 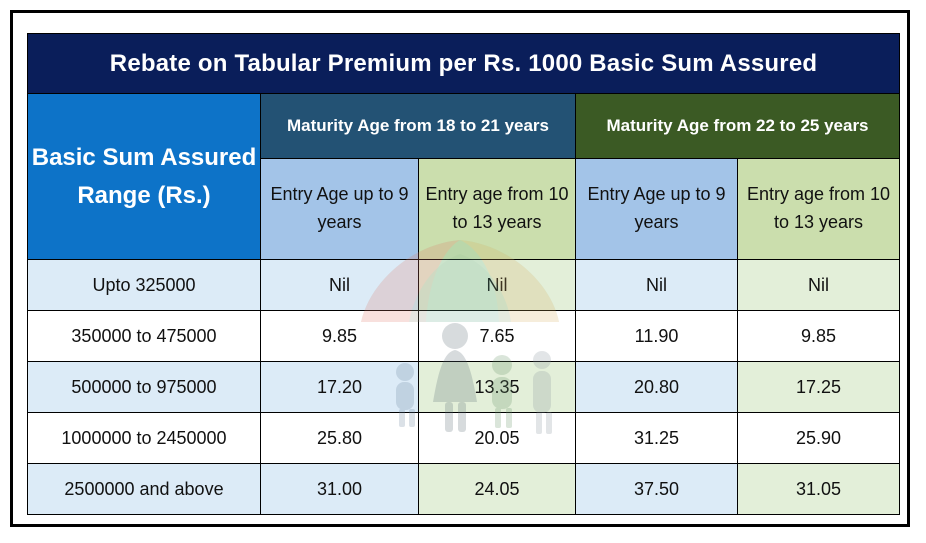 I want to click on value-cell: 25.90, so click(x=818, y=438).